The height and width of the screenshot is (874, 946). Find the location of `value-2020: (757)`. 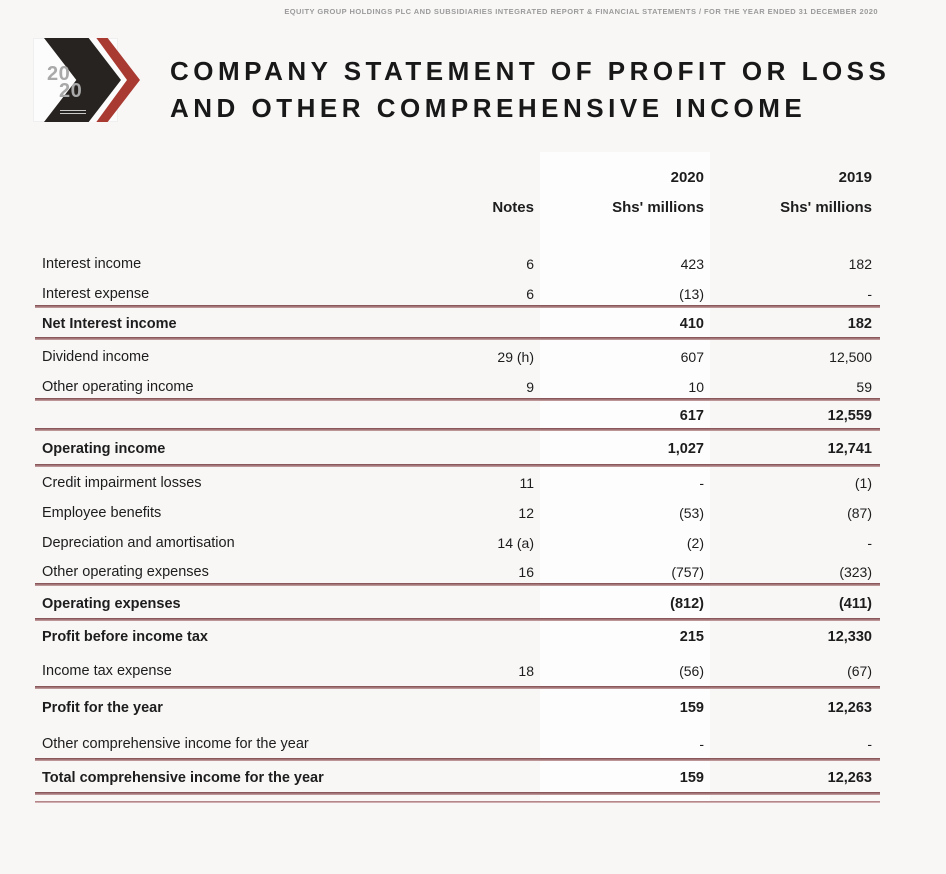

value-2020: (757) is located at coordinates (687, 572).